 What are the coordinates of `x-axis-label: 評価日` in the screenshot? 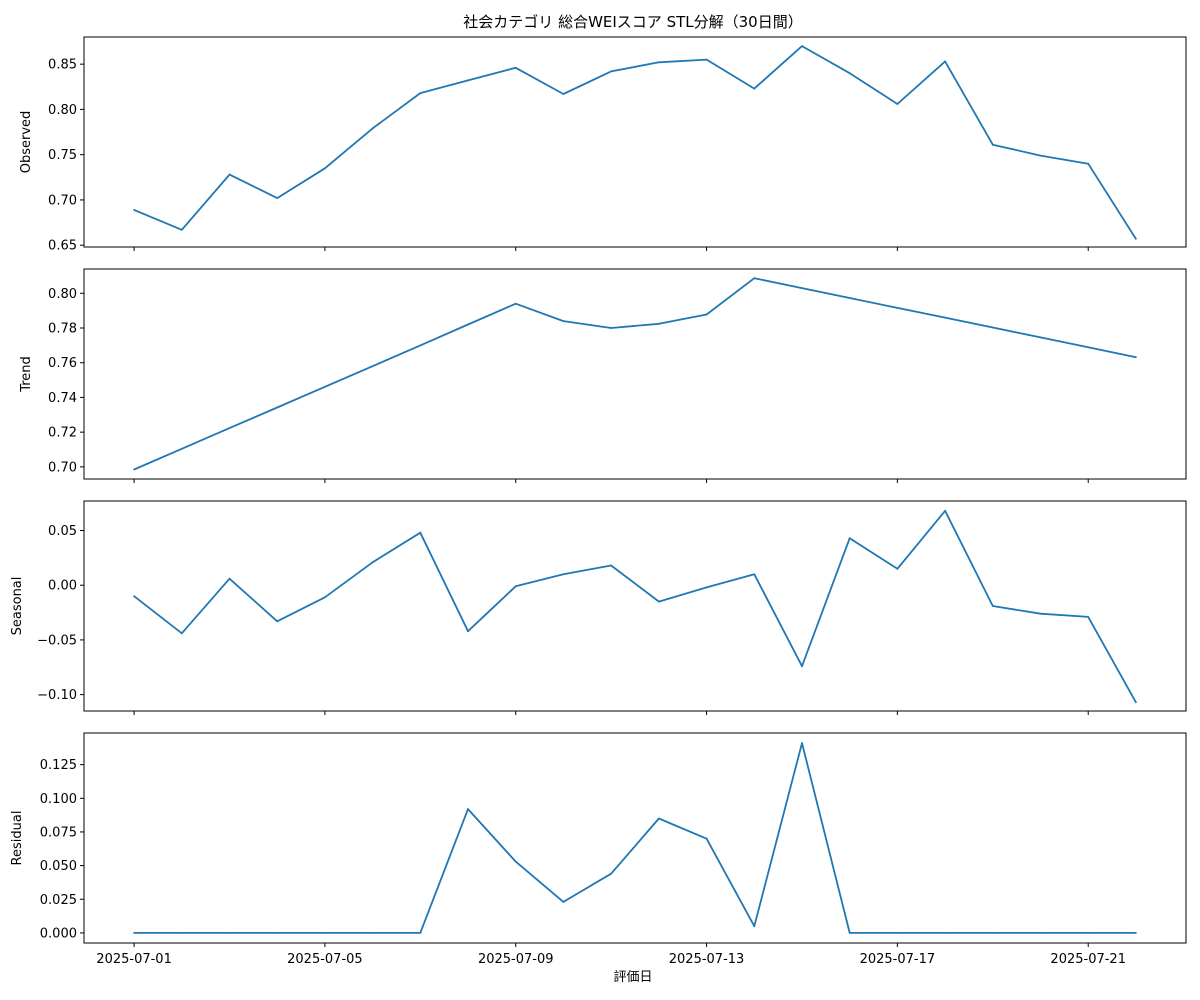 It's located at (632, 977).